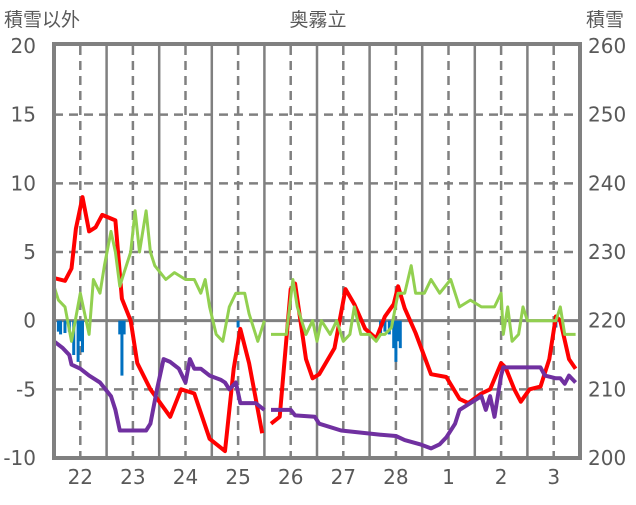 The height and width of the screenshot is (505, 636). Describe the element at coordinates (132, 477) in the screenshot. I see `x-tick-label: 23` at that location.